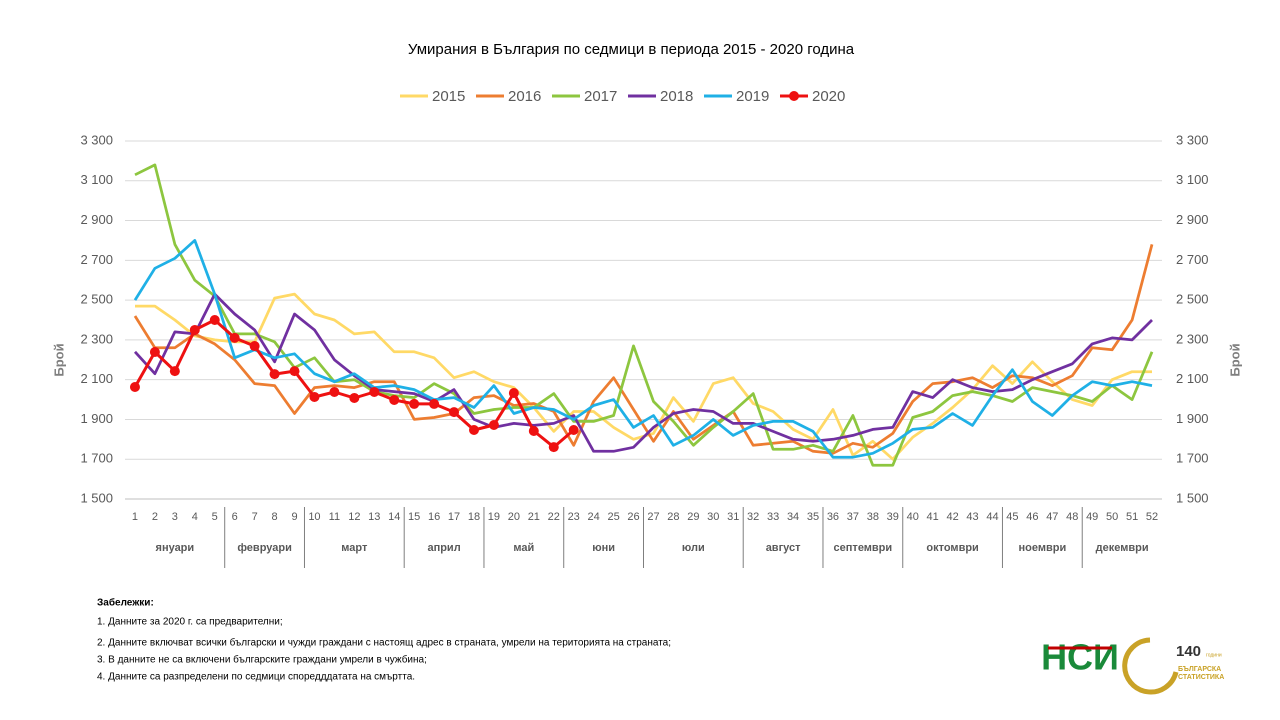  What do you see at coordinates (913, 517) in the screenshot?
I see `x-tick-label: 40` at bounding box center [913, 517].